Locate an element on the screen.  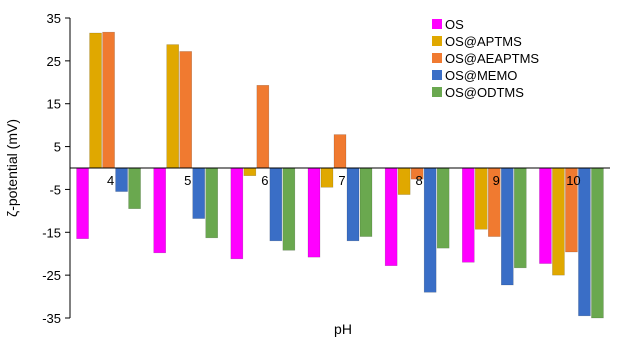
legend: OS OS@APTMS OS@AEAPTMS OS@MEMO OS@ODTMS is located at coordinates (485, 58).